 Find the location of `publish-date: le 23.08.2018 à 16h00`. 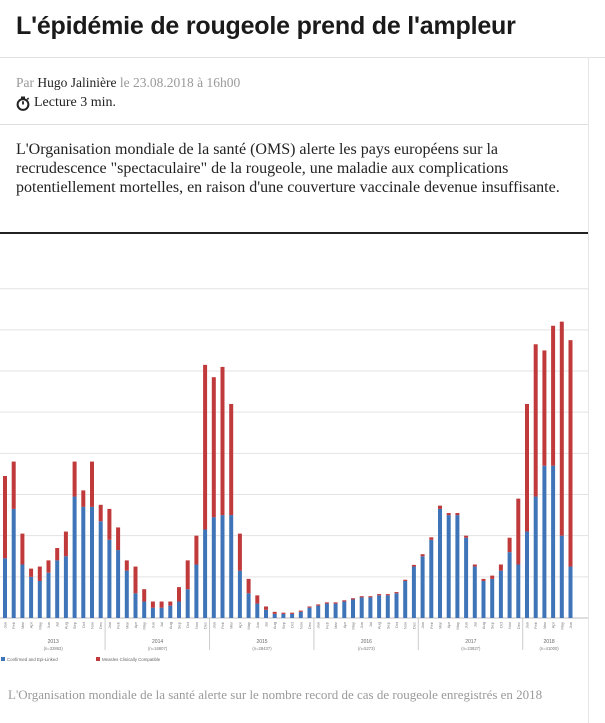

publish-date: le 23.08.2018 à 16h00 is located at coordinates (180, 82).